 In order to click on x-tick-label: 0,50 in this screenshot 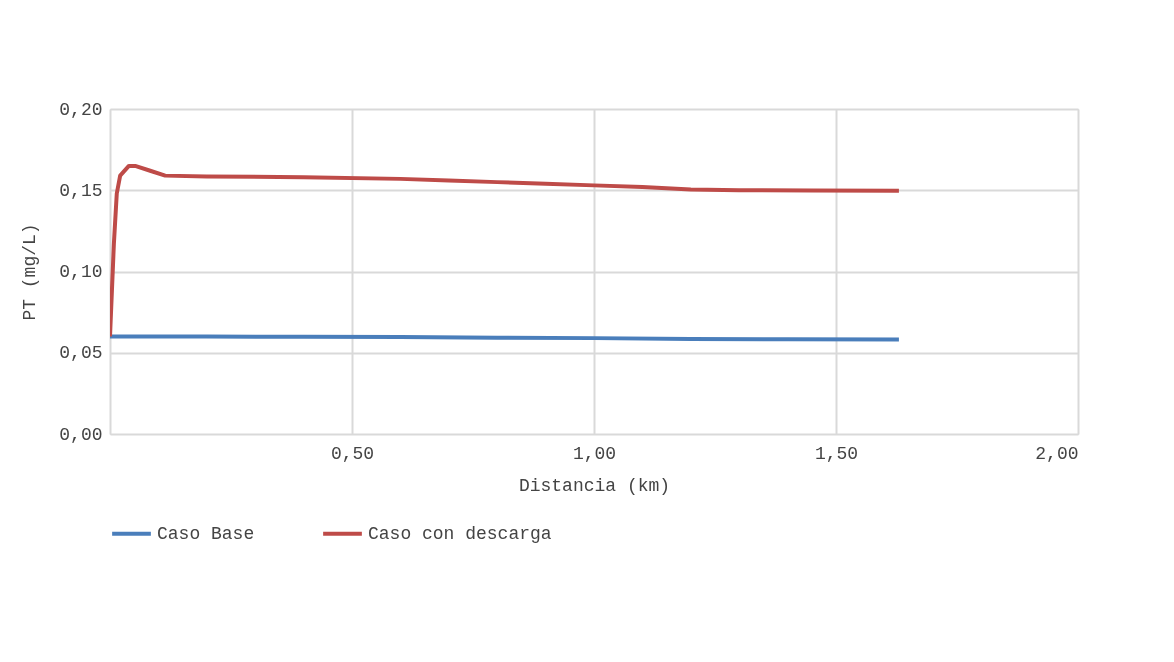, I will do `click(352, 453)`.